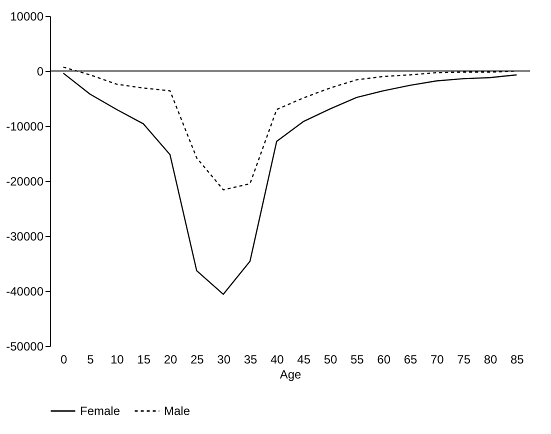 The image size is (551, 434). I want to click on x-tick-label: 10, so click(117, 359).